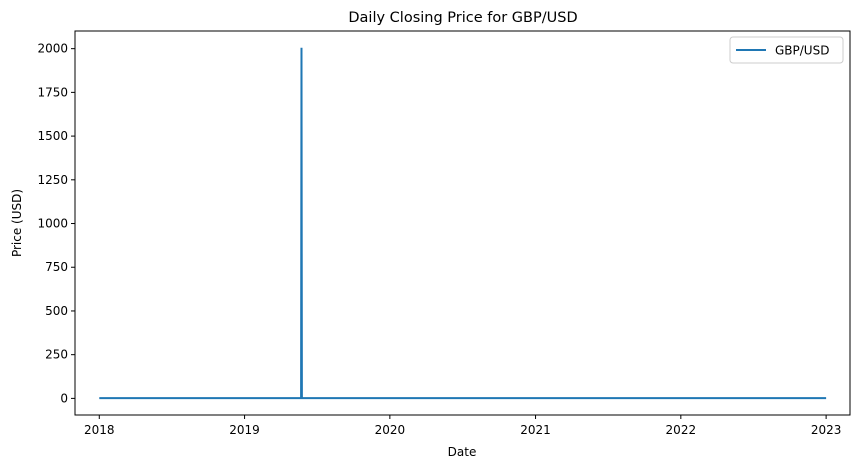 The width and height of the screenshot is (859, 468). Describe the element at coordinates (681, 430) in the screenshot. I see `x-tick-label: 2022` at that location.